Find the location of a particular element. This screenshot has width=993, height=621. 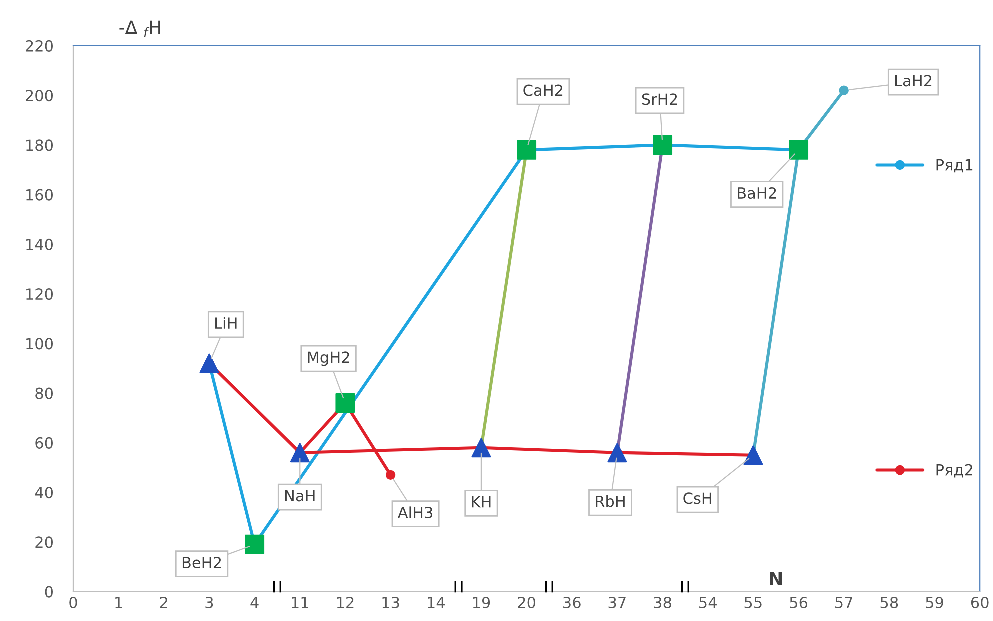

annotation: LiH is located at coordinates (226, 323).